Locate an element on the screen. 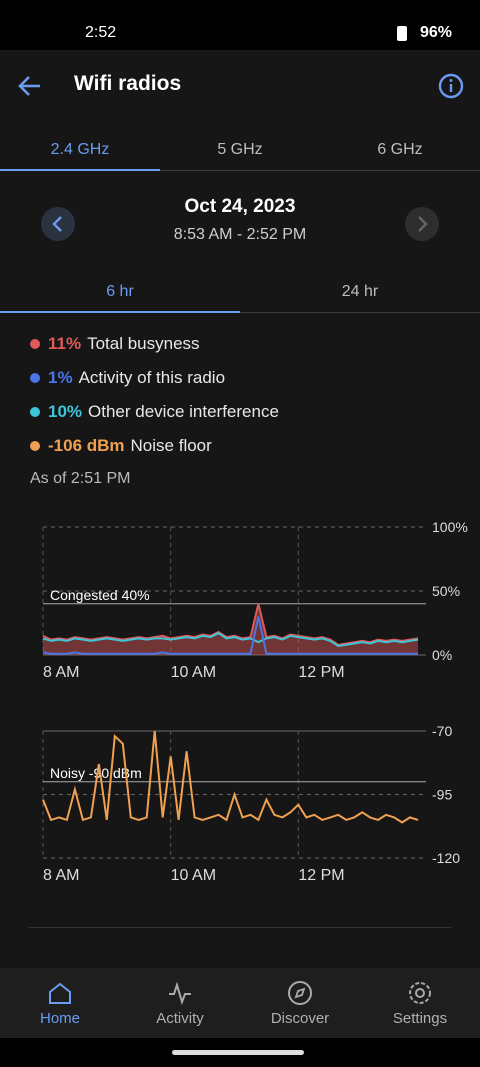 The height and width of the screenshot is (1067, 480). nav-item: Activity is located at coordinates (180, 1003).